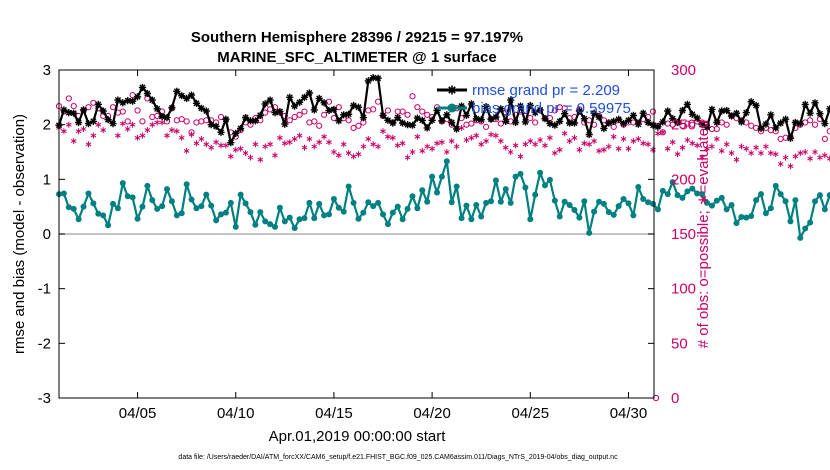 The height and width of the screenshot is (470, 830). Describe the element at coordinates (47, 125) in the screenshot. I see `y-tick-label: 2` at that location.